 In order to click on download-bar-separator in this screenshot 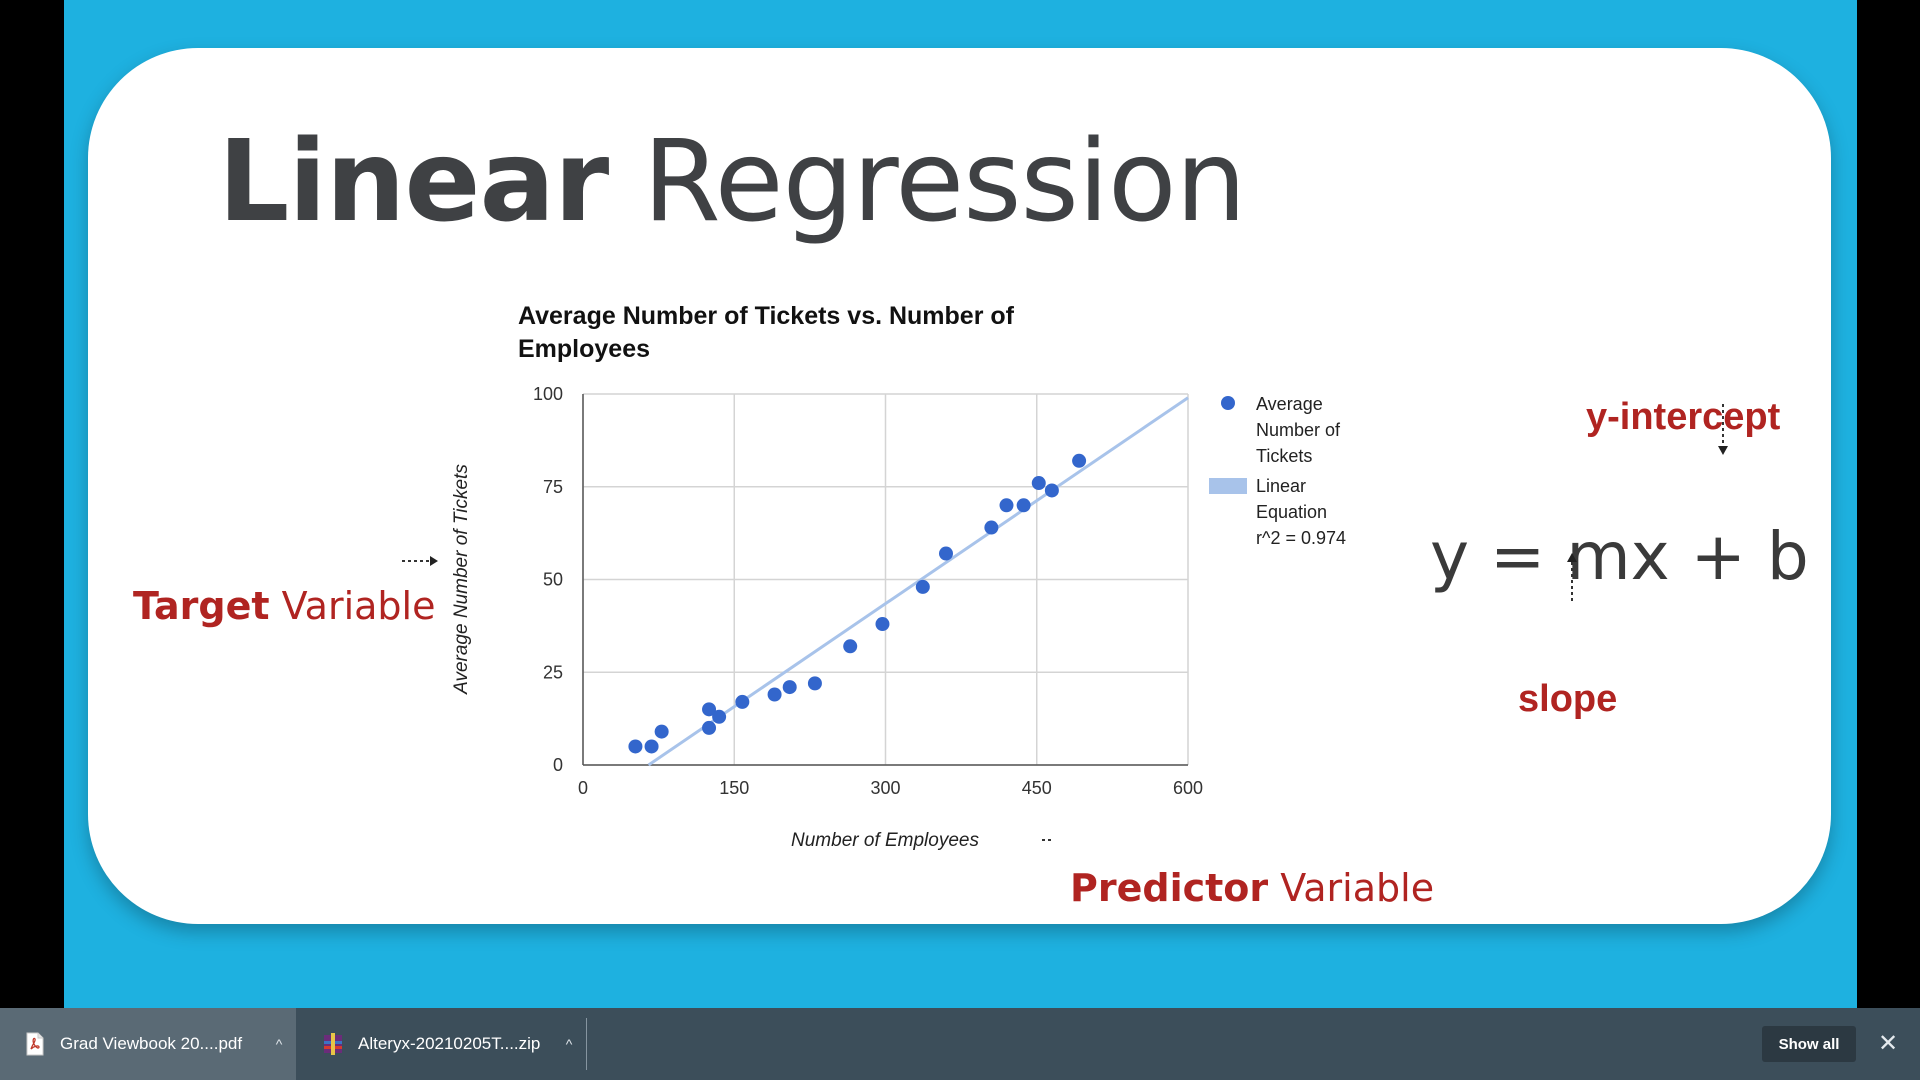, I will do `click(586, 1044)`.